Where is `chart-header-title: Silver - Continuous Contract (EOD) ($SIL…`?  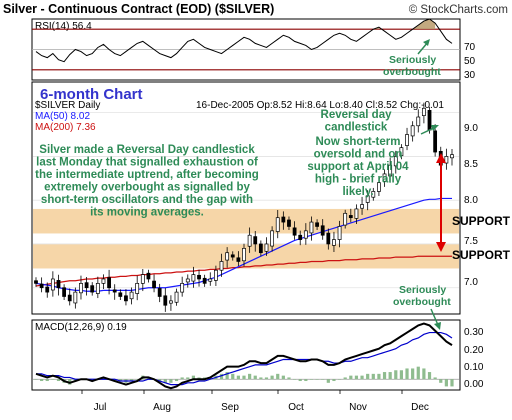 chart-header-title: Silver - Continuous Contract (EOD) ($SIL… is located at coordinates (138, 9).